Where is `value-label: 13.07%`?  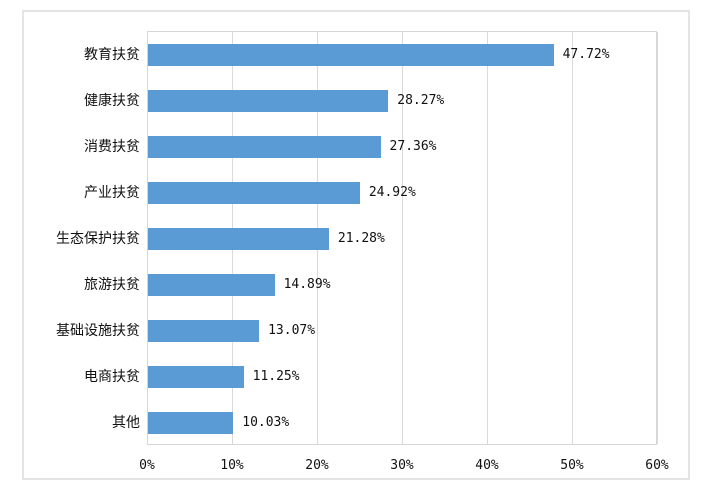 value-label: 13.07% is located at coordinates (292, 330).